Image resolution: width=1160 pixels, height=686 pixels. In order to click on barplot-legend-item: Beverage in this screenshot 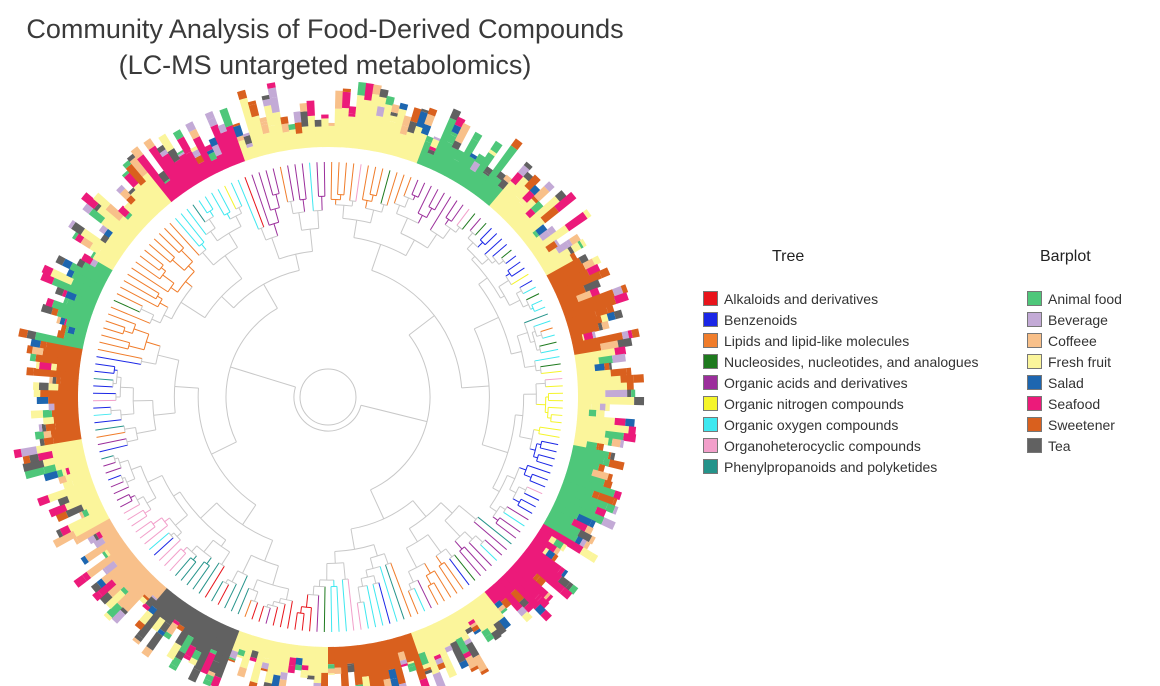, I will do `click(1074, 319)`.